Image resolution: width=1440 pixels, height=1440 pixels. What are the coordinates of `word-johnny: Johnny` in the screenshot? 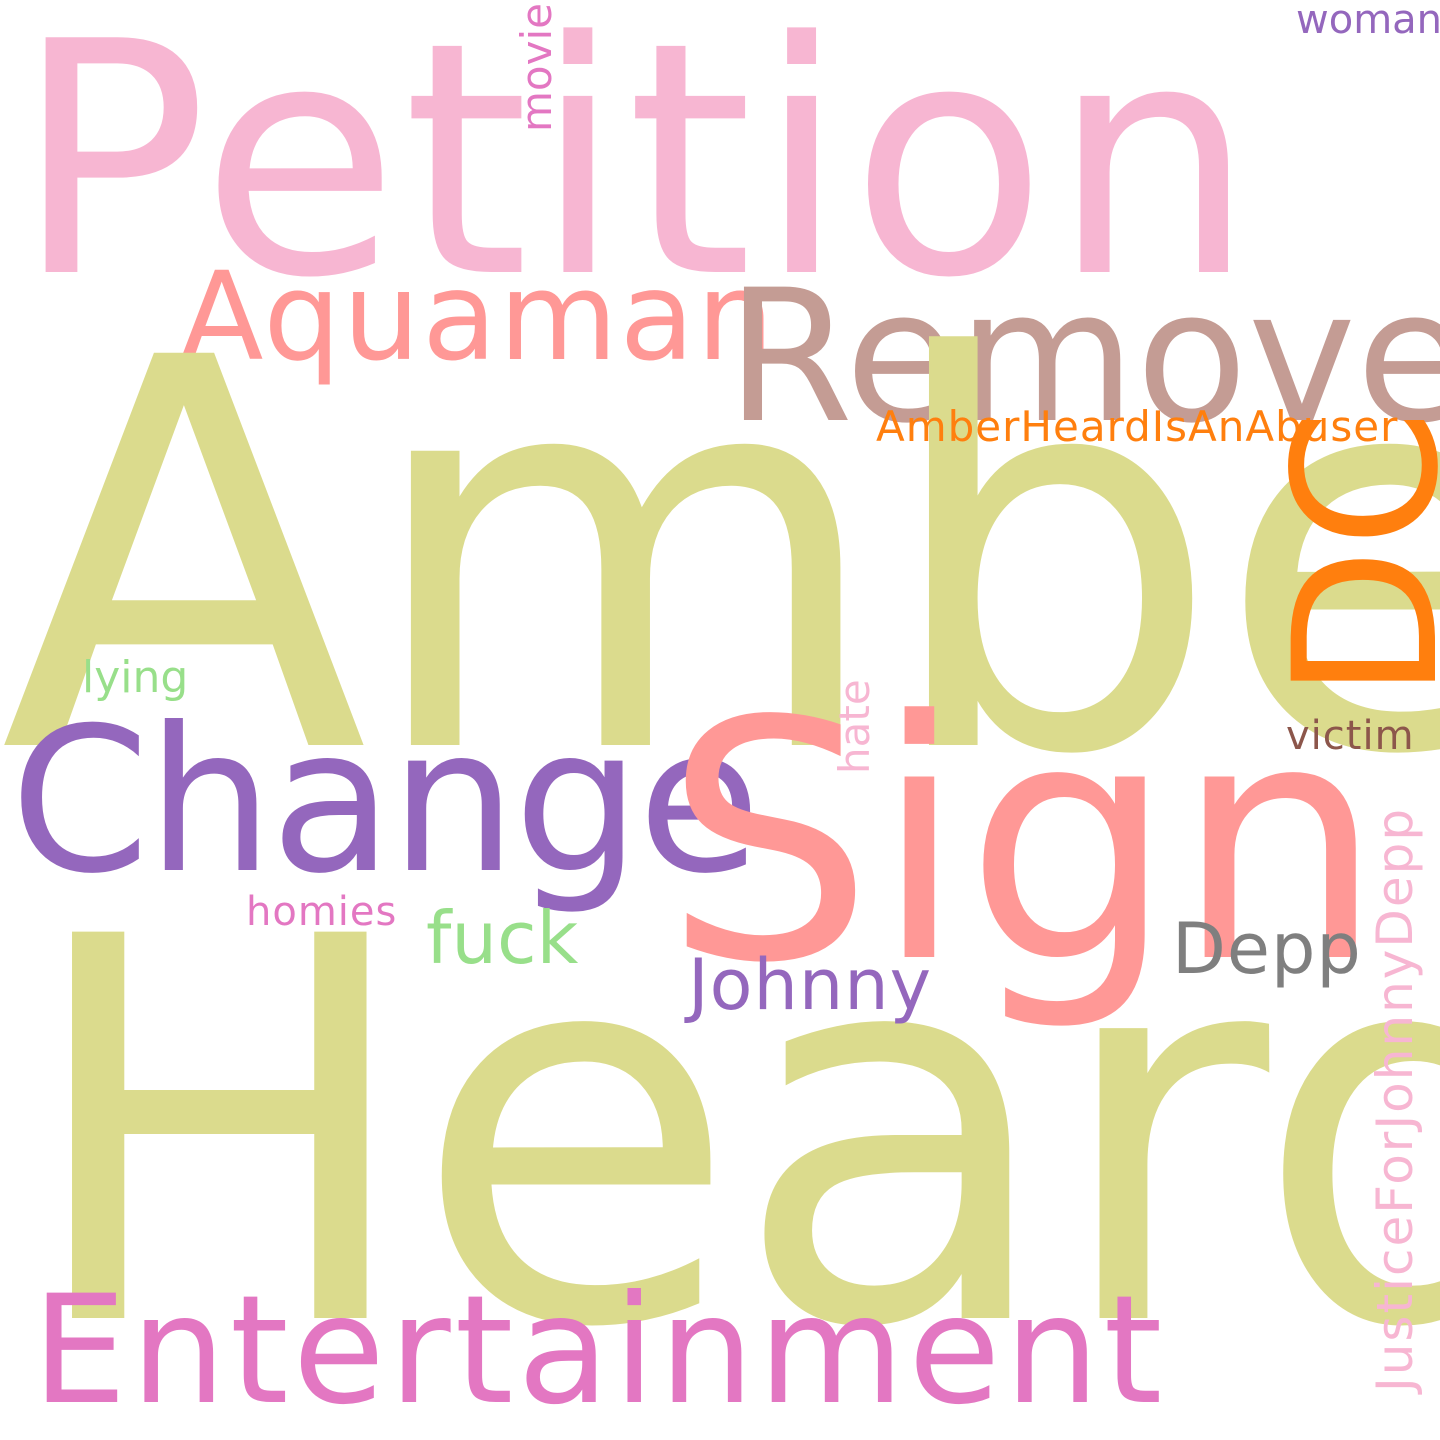 It's located at (810, 985).